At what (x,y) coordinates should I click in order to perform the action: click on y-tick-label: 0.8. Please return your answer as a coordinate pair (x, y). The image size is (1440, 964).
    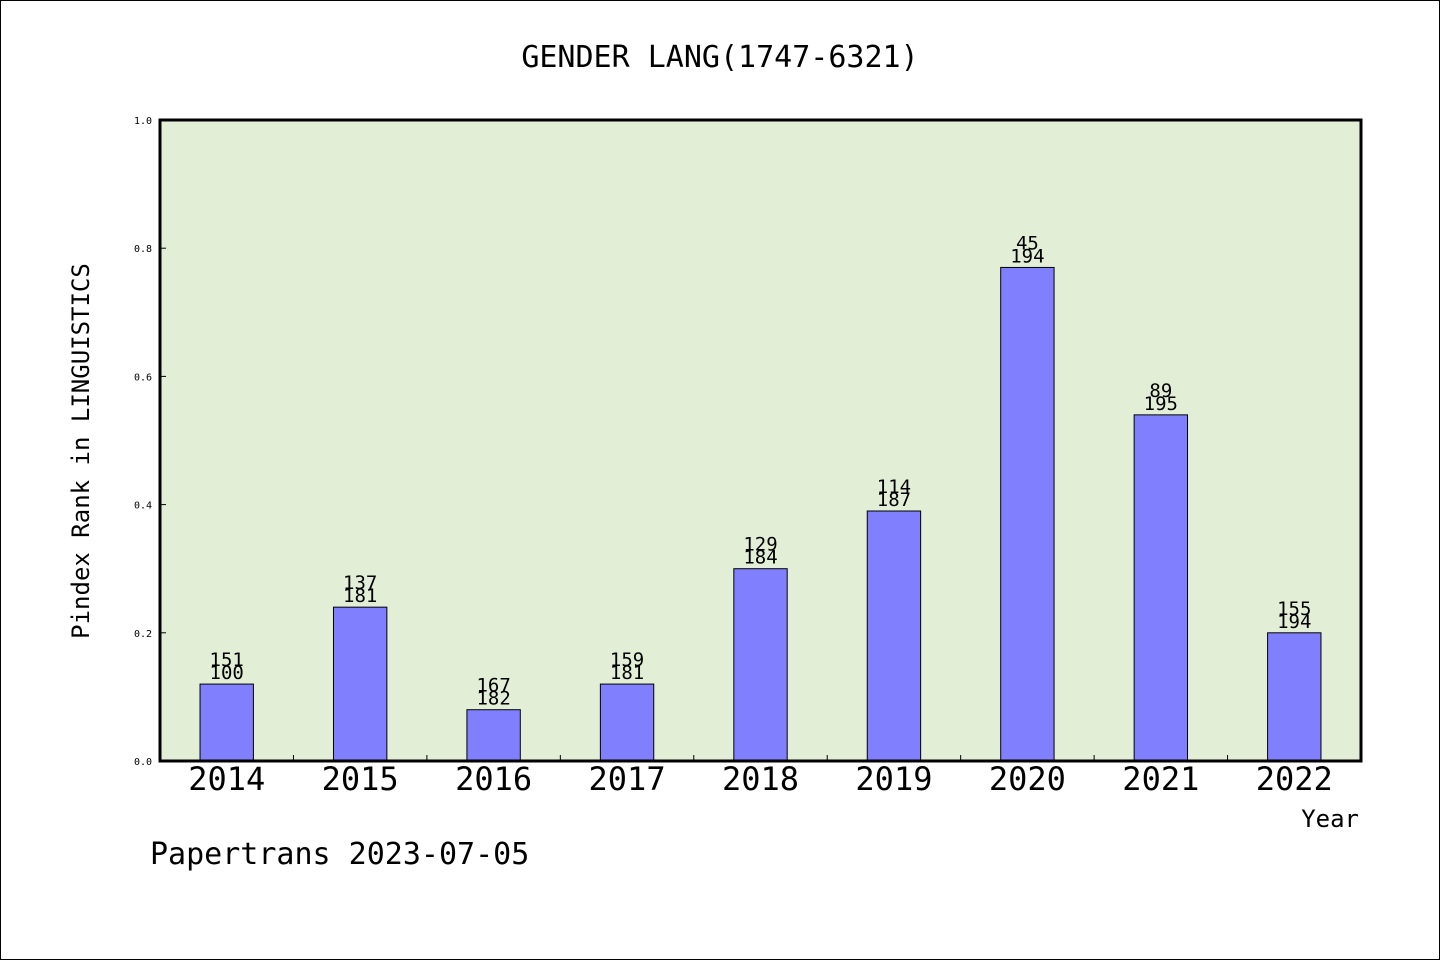
    Looking at the image, I should click on (143, 249).